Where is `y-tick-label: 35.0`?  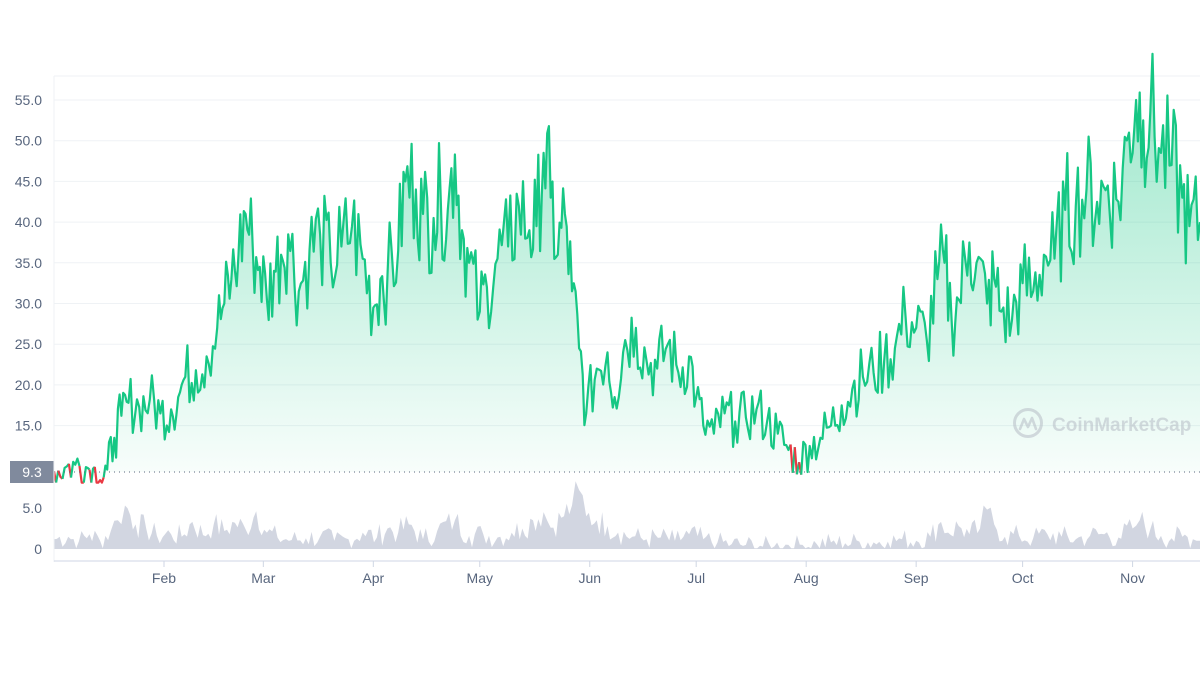 y-tick-label: 35.0 is located at coordinates (28, 263).